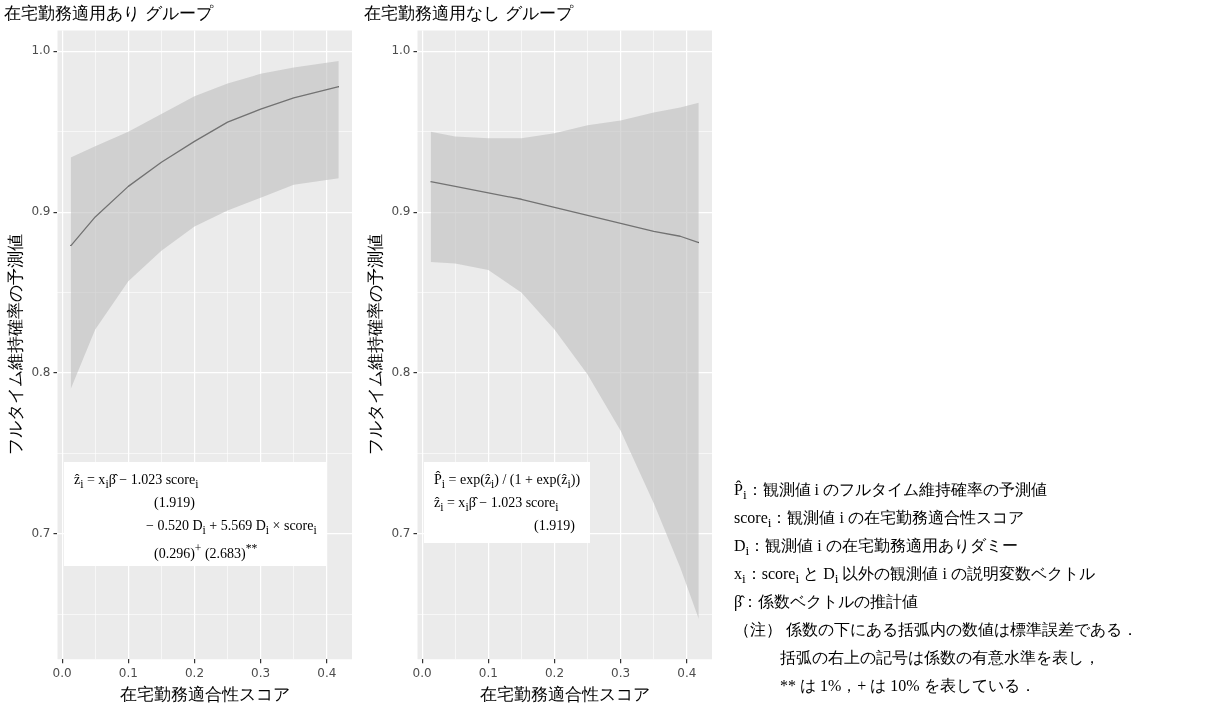 Image resolution: width=1224 pixels, height=718 pixels. Describe the element at coordinates (206, 551) in the screenshot. I see `annotation: (0.296)$^{+}$ (2.683)$^{**}$` at that location.